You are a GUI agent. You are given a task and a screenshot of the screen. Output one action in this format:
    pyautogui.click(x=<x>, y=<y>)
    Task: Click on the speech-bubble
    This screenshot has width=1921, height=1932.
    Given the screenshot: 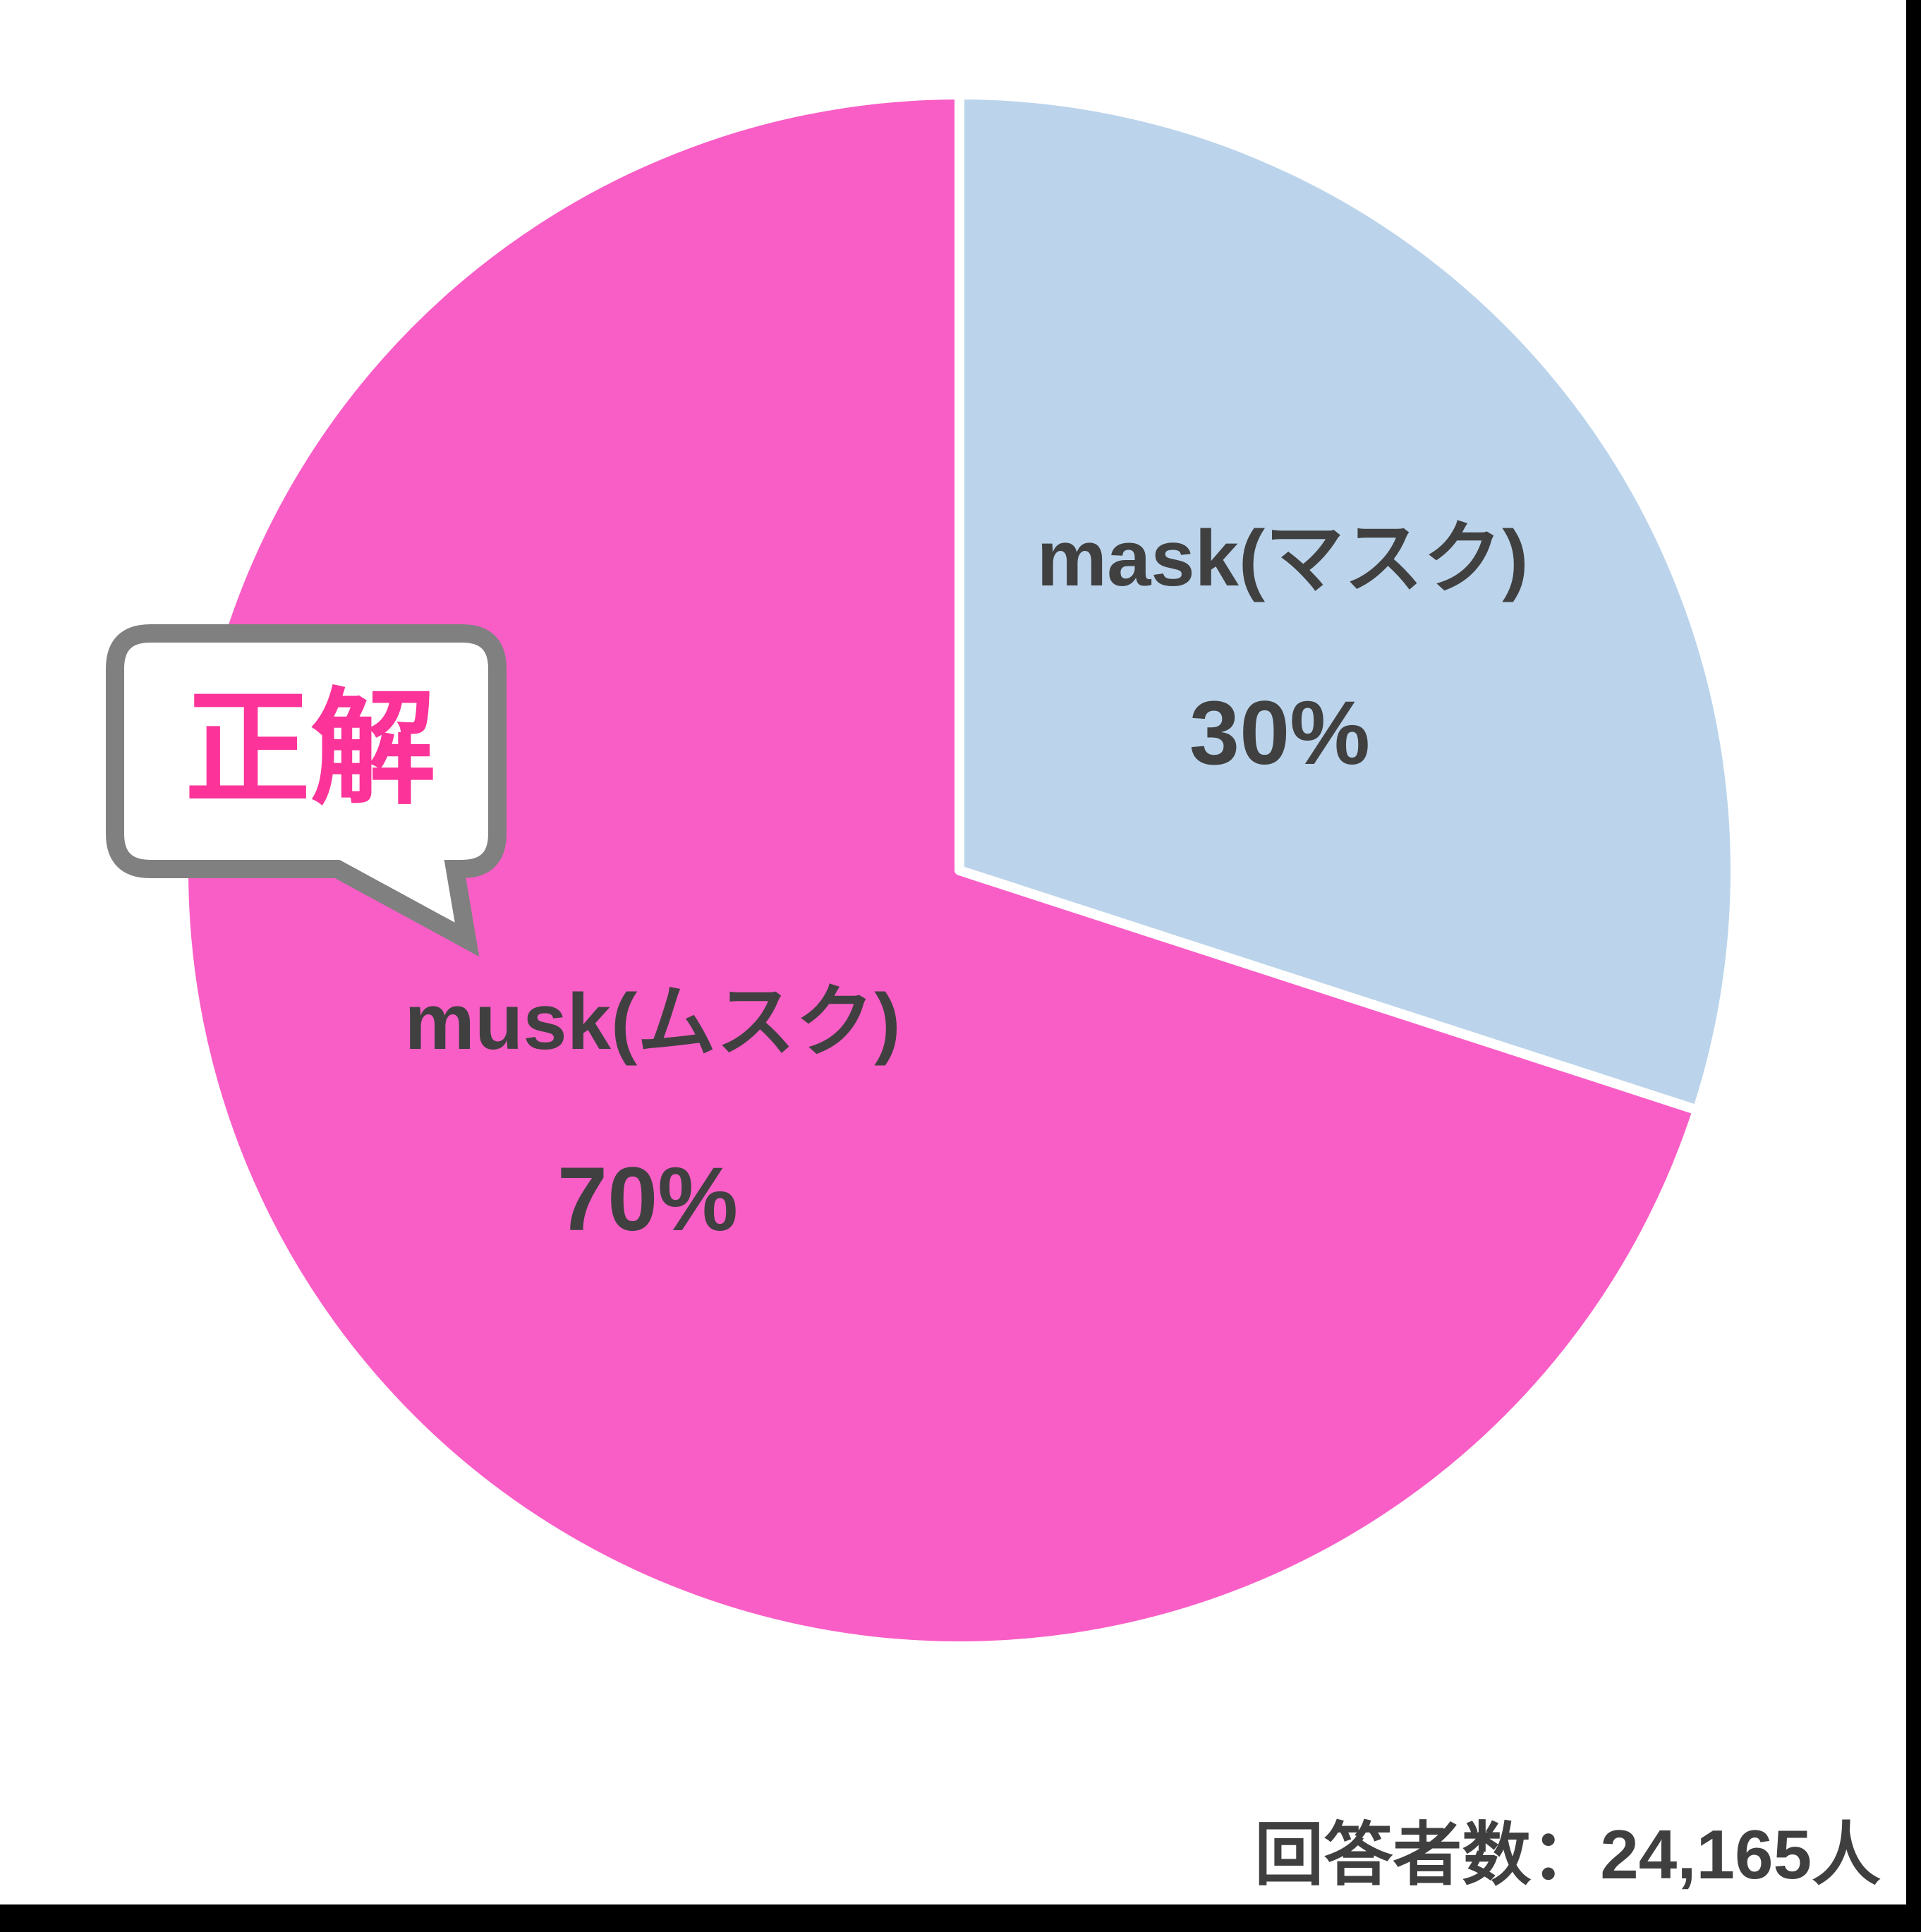 What is the action you would take?
    pyautogui.click(x=306, y=790)
    